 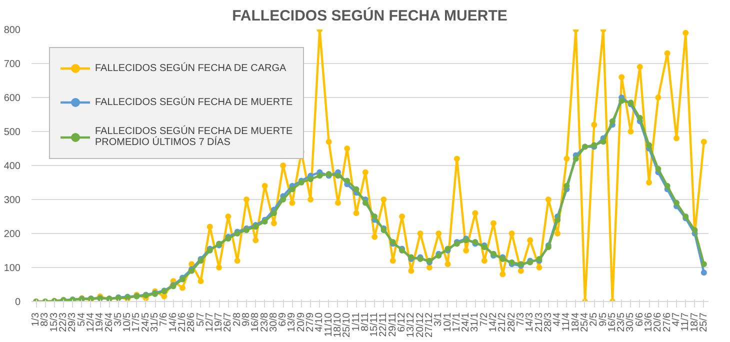 What do you see at coordinates (539, 322) in the screenshot?
I see `x-tick-label: 21/3` at bounding box center [539, 322].